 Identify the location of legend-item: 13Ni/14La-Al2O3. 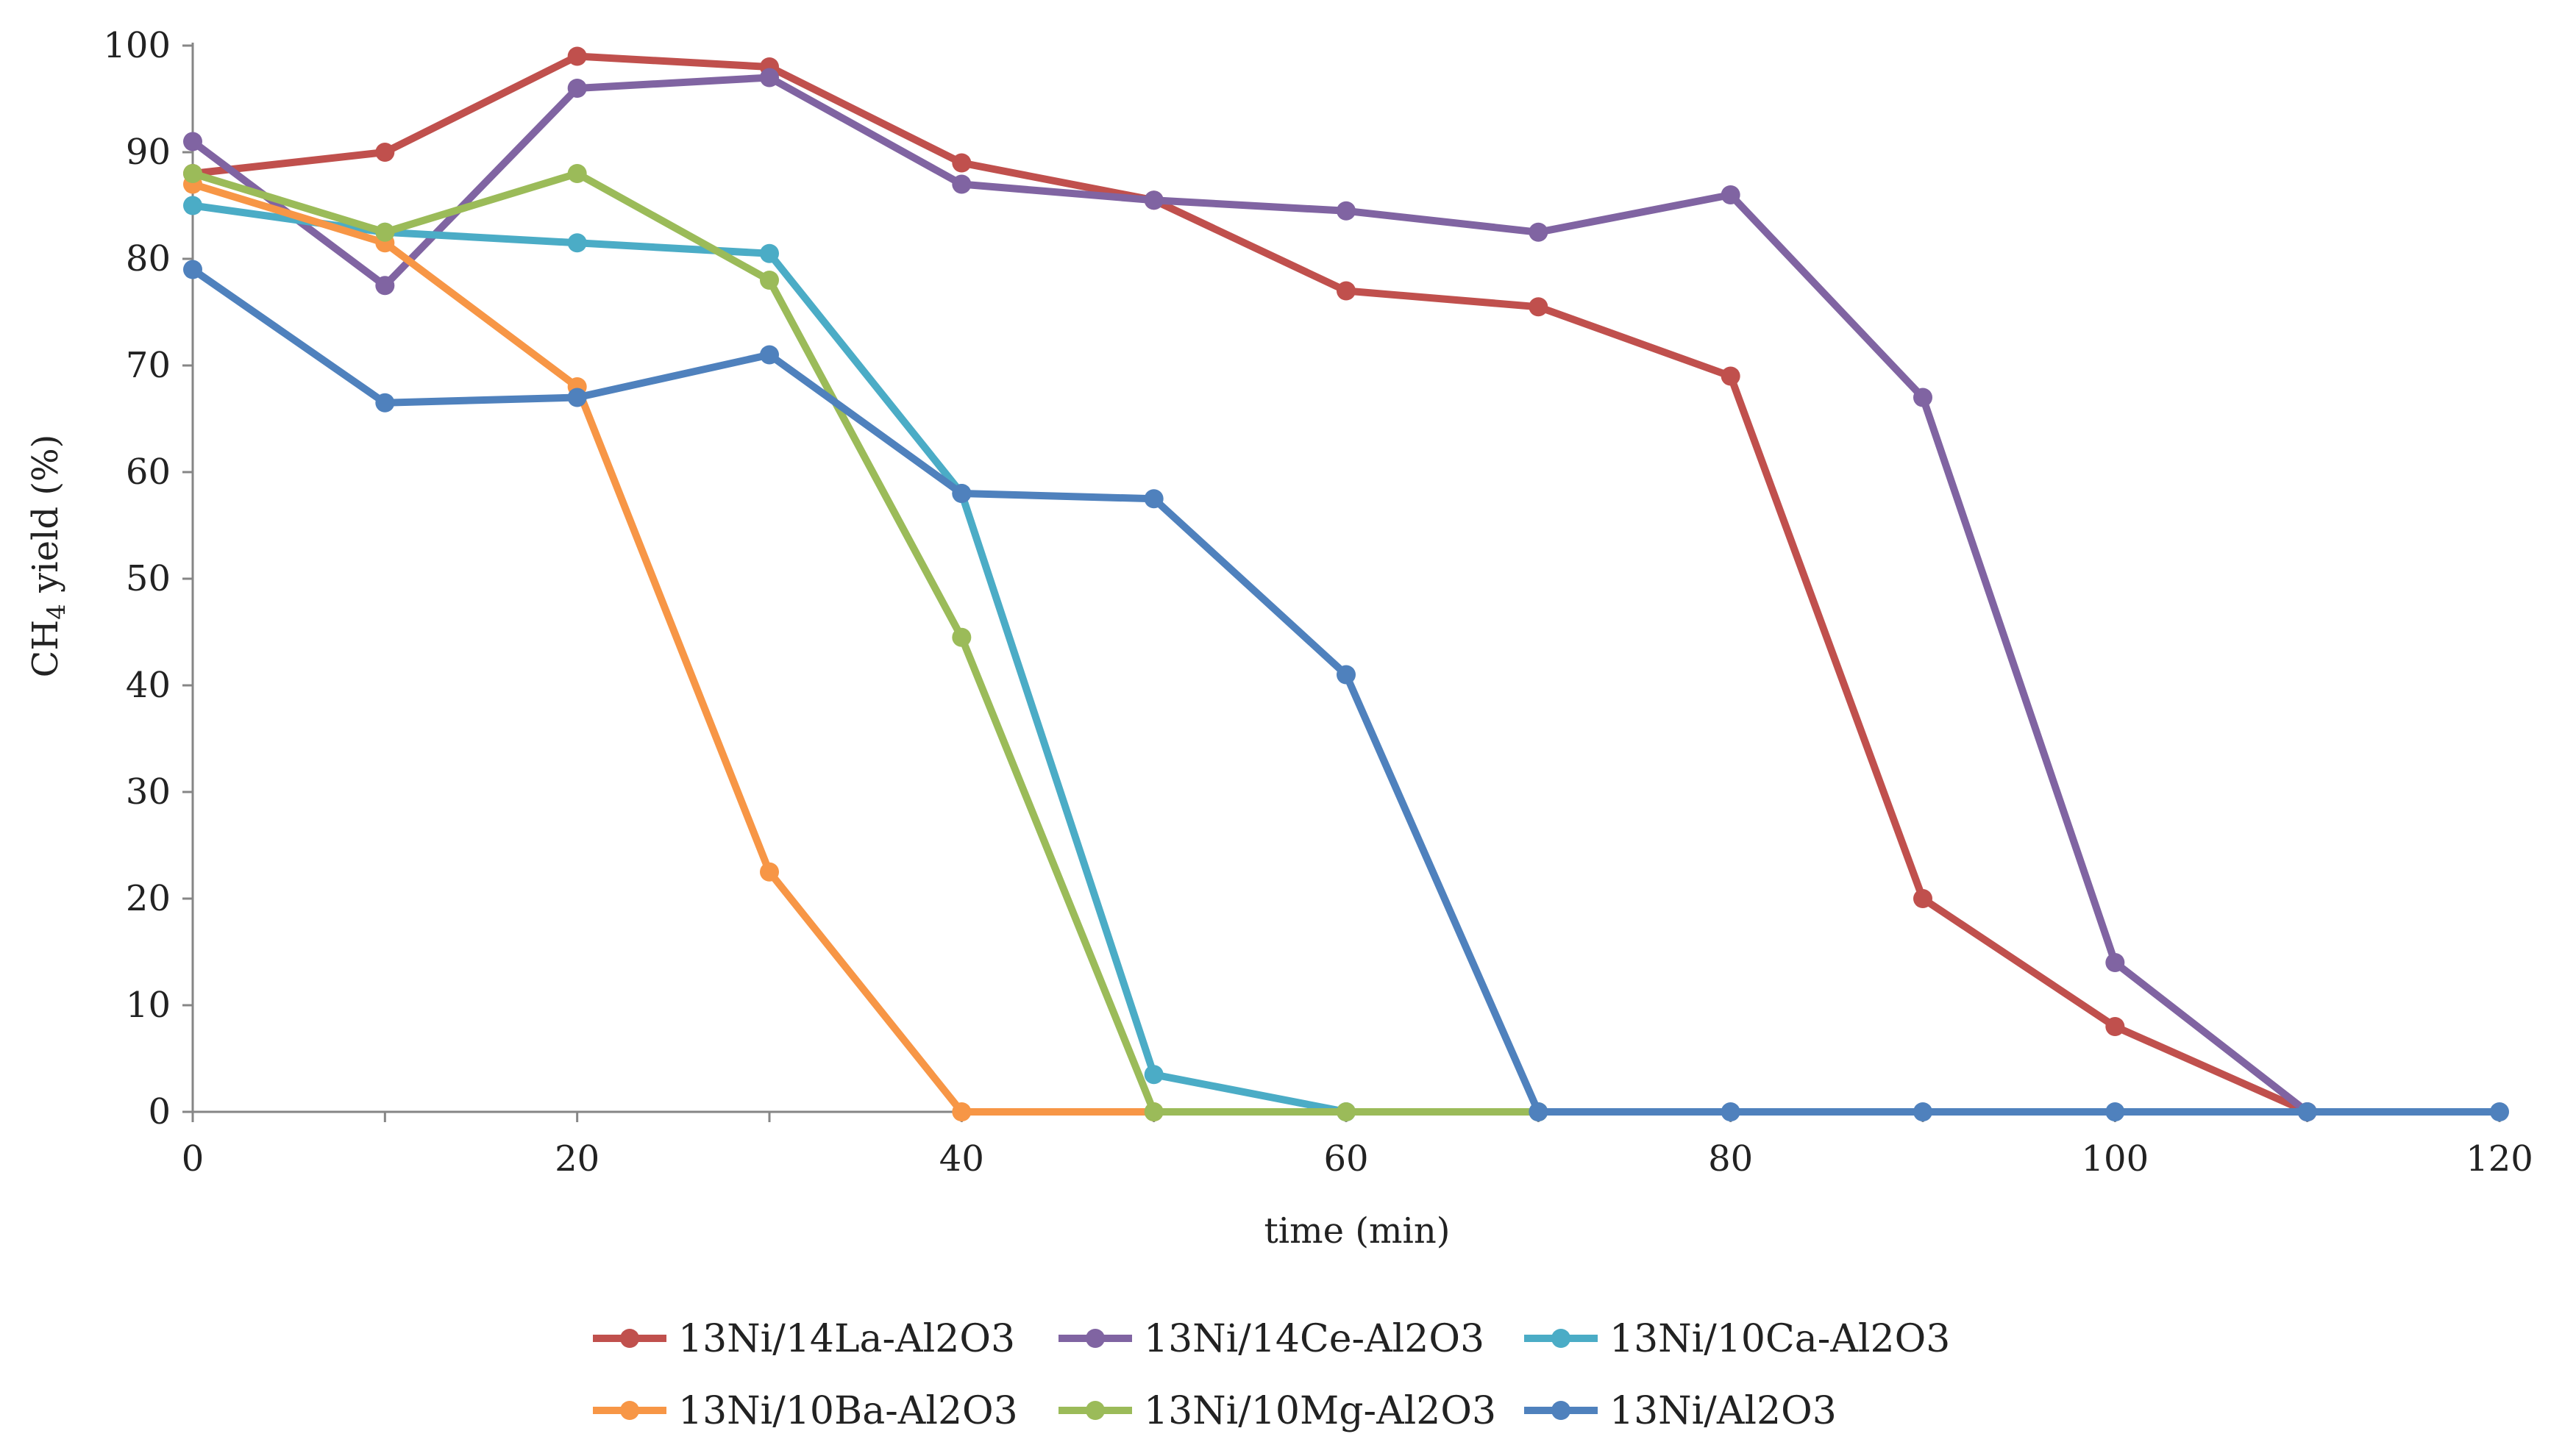
(804, 1339).